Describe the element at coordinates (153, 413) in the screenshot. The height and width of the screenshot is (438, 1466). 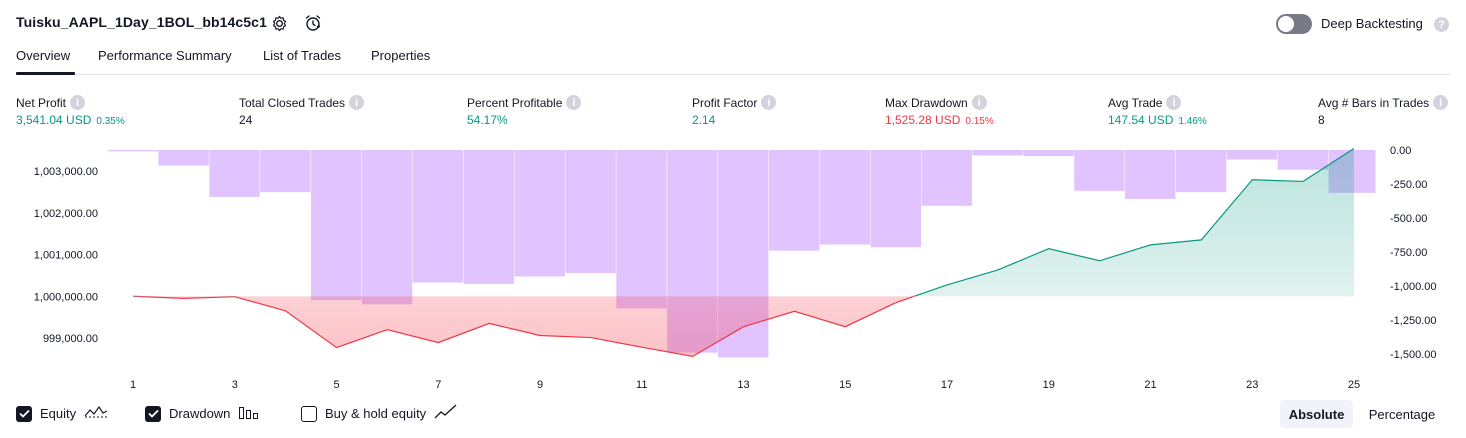
I see `drawdown-checkbox` at that location.